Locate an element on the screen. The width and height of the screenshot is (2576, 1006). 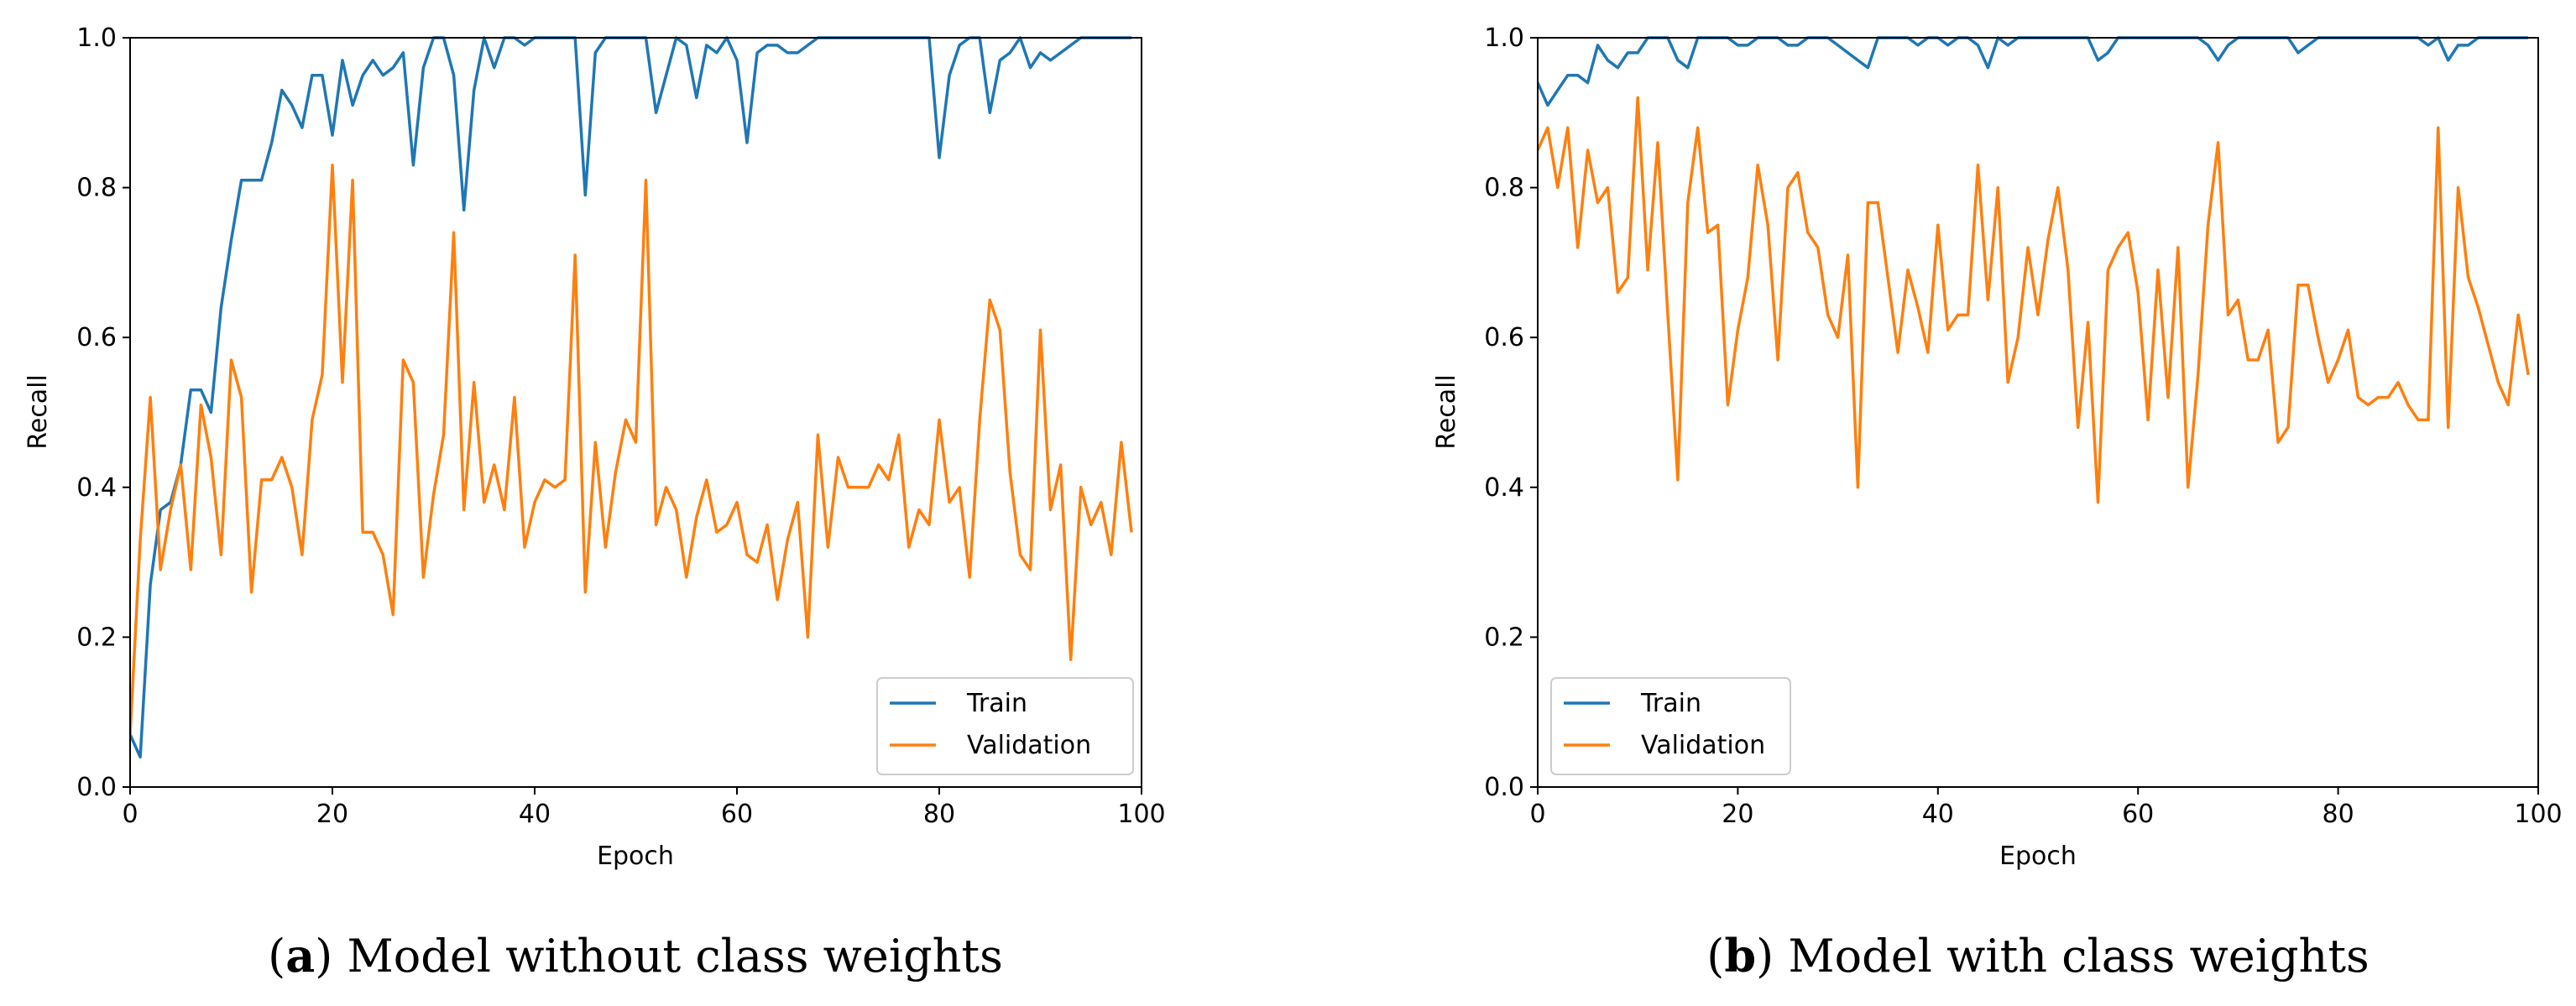
panel-b-x-tick-label: 40 is located at coordinates (1938, 814).